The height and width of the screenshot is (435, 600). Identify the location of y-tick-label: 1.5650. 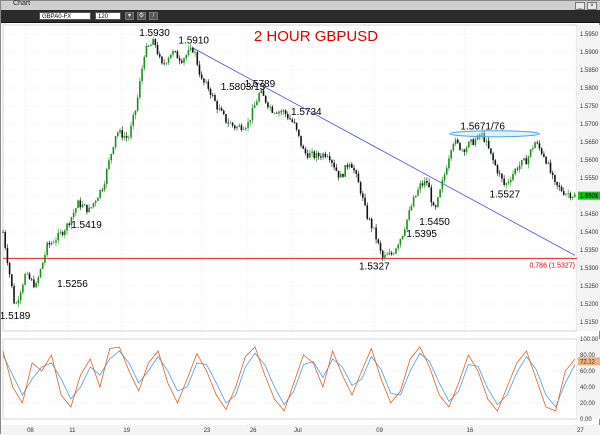
(589, 143).